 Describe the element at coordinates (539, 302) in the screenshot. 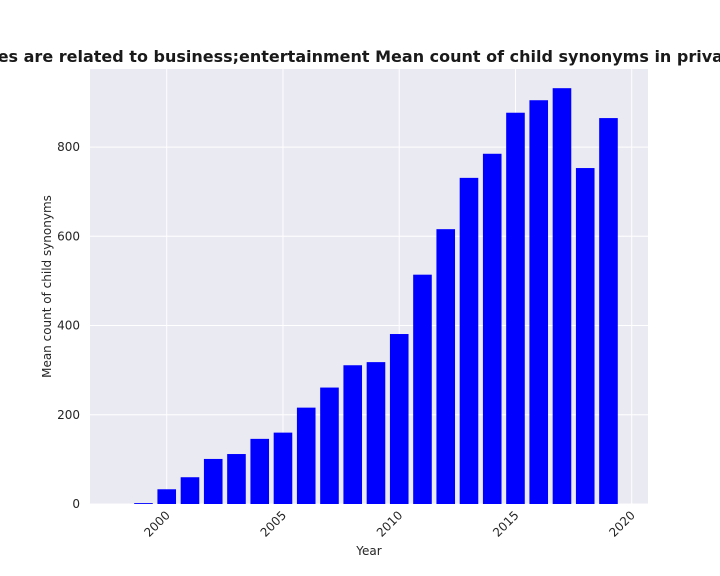

I see `bar-2016` at that location.